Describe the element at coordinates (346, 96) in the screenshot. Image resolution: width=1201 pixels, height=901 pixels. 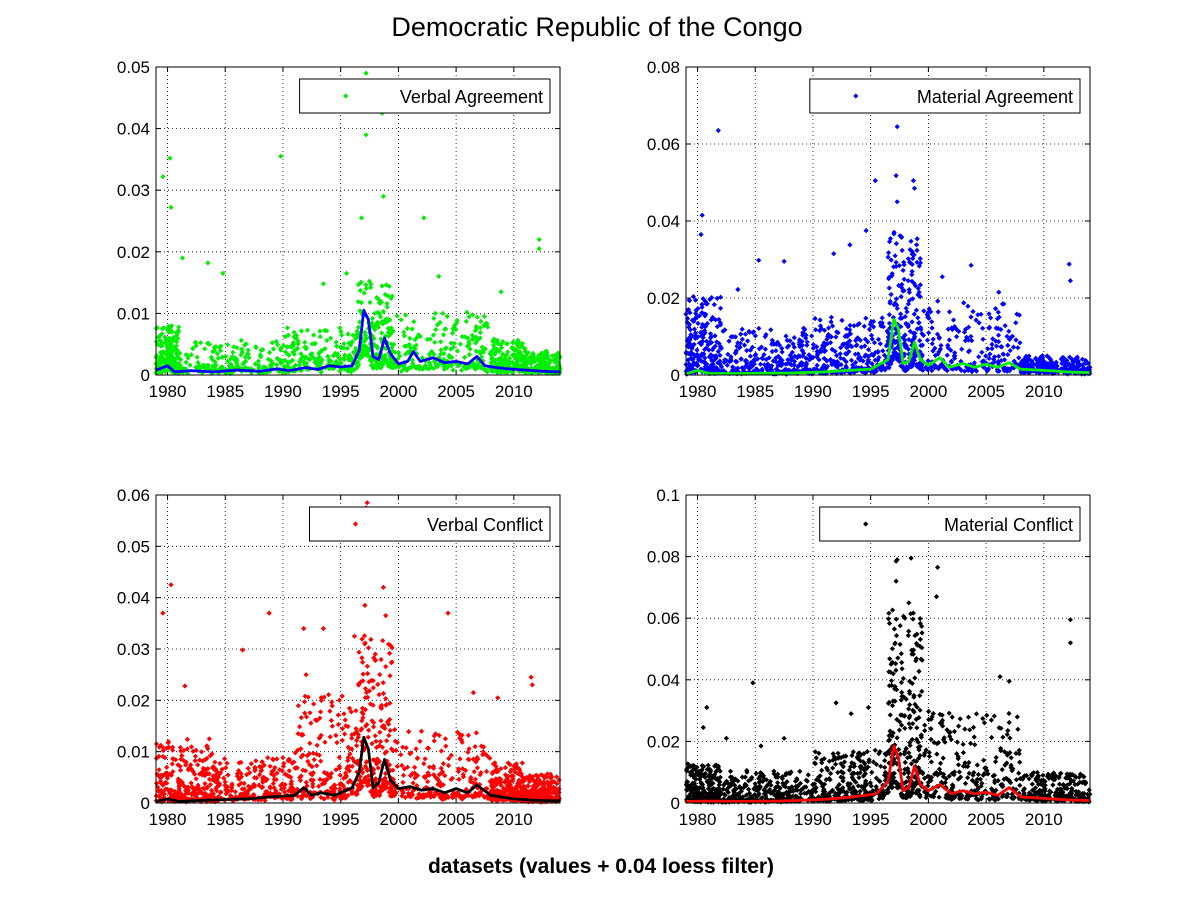
I see `legend-marker-point` at that location.